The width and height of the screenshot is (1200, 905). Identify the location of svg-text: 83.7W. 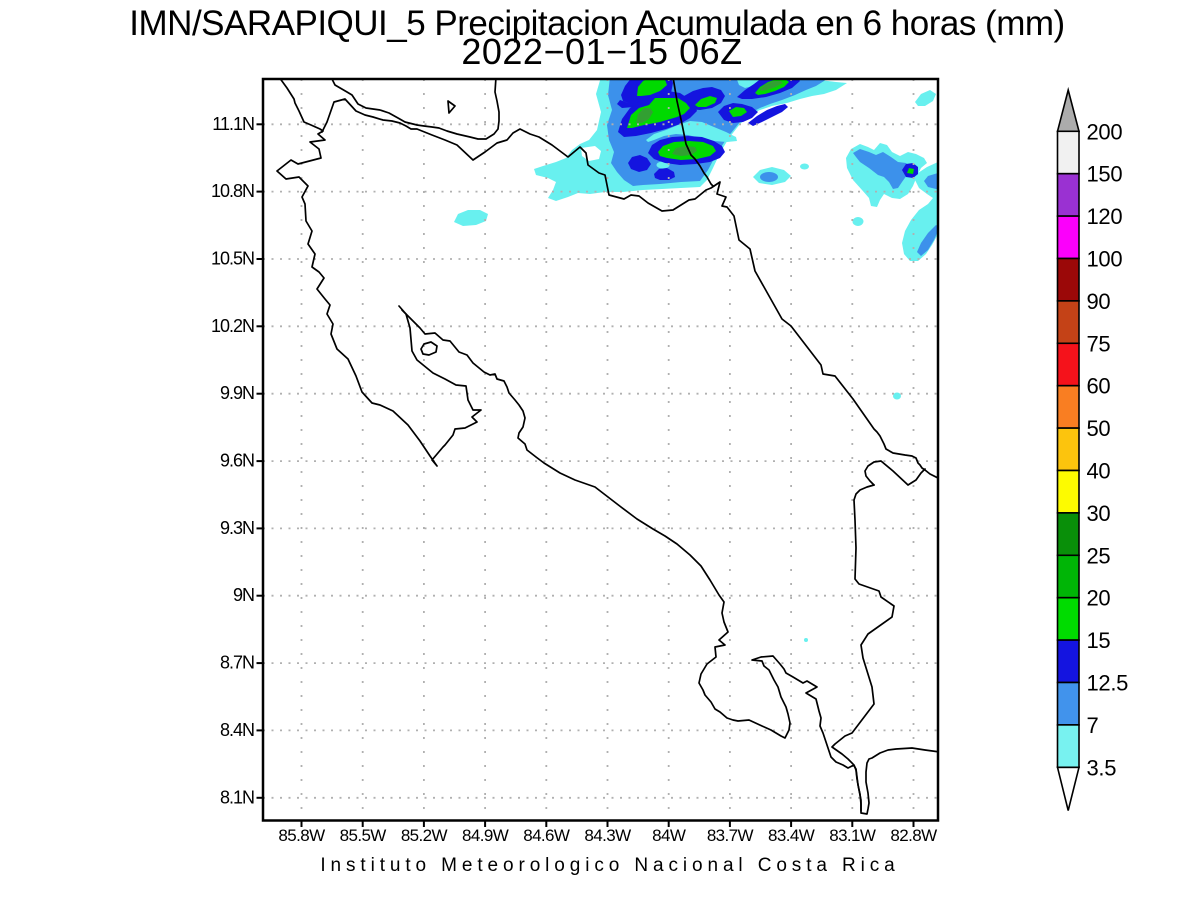
(730, 835).